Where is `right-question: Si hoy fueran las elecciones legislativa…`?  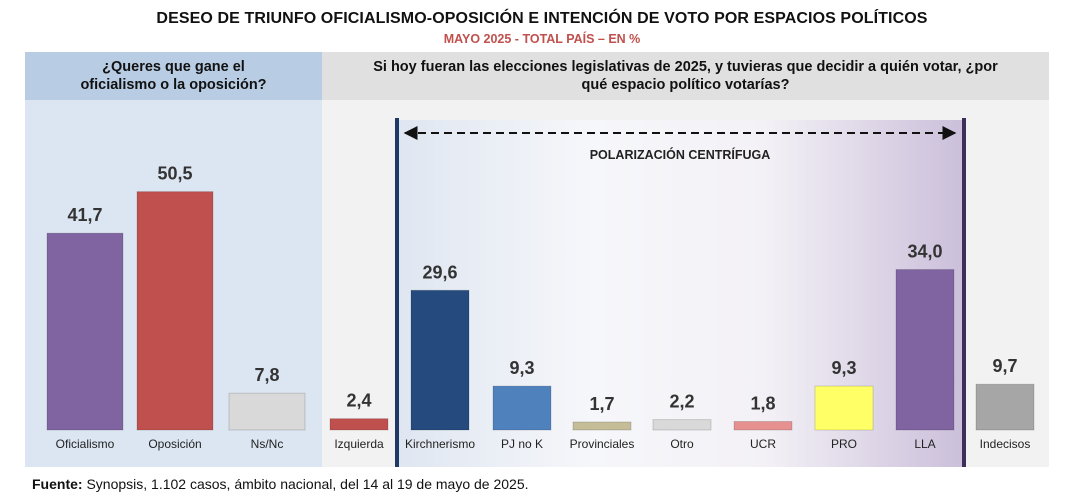 right-question: Si hoy fueran las elecciones legislativa… is located at coordinates (685, 76).